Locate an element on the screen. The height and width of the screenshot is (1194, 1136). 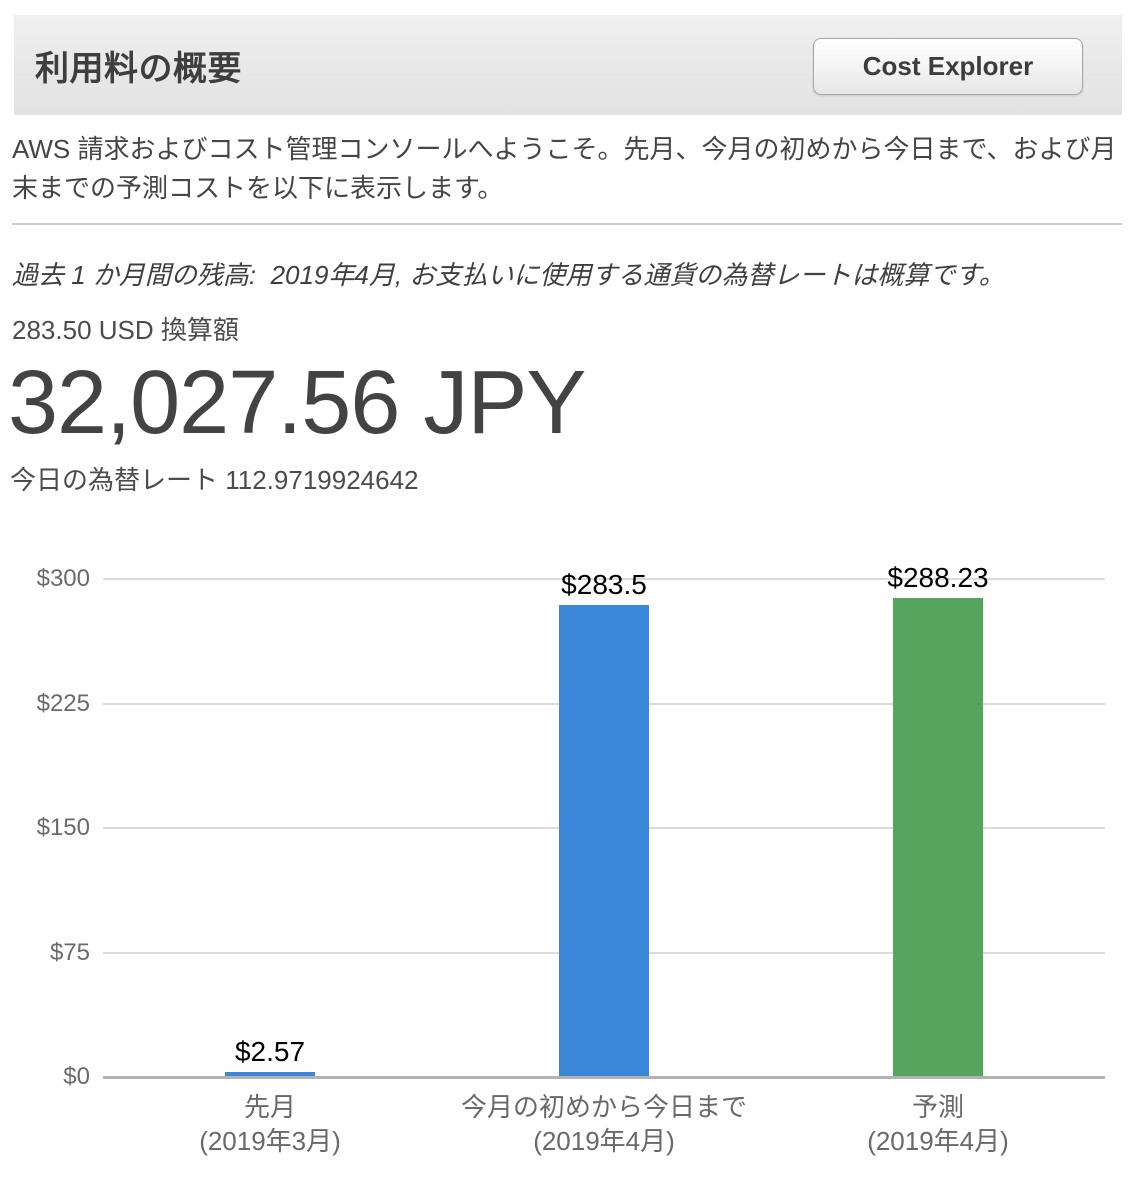
x-axis-label-line: (2019年3月) is located at coordinates (270, 1141).